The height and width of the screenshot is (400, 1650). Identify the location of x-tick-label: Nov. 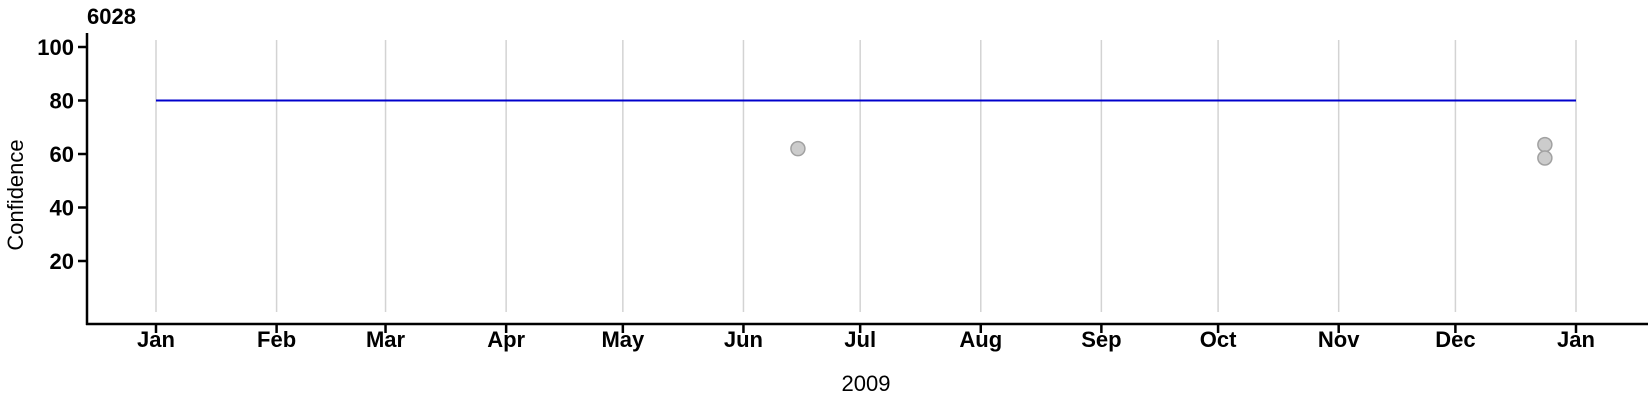
(1339, 339).